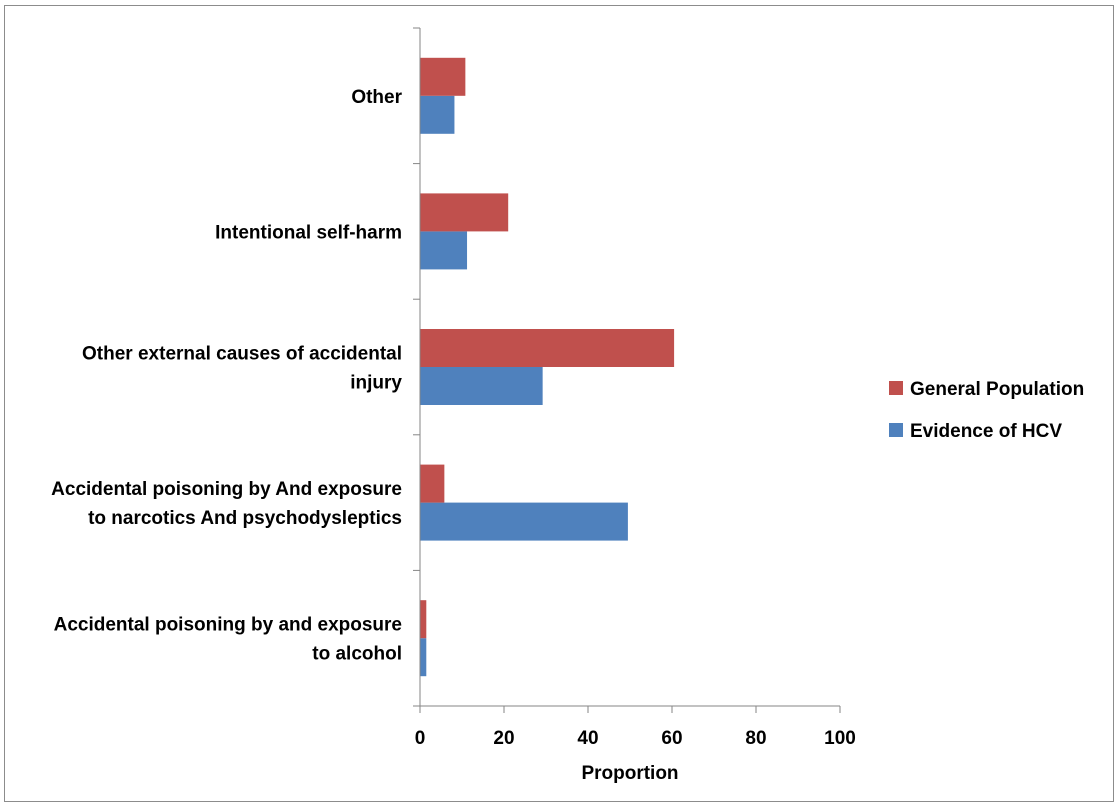 This screenshot has height=807, width=1120. Describe the element at coordinates (376, 383) in the screenshot. I see `category-label-line: injury` at that location.